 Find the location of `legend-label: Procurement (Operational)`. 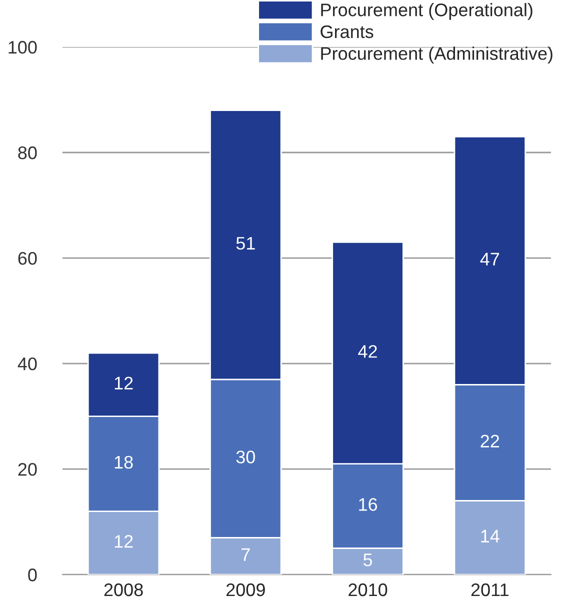

legend-label: Procurement (Operational) is located at coordinates (426, 11).